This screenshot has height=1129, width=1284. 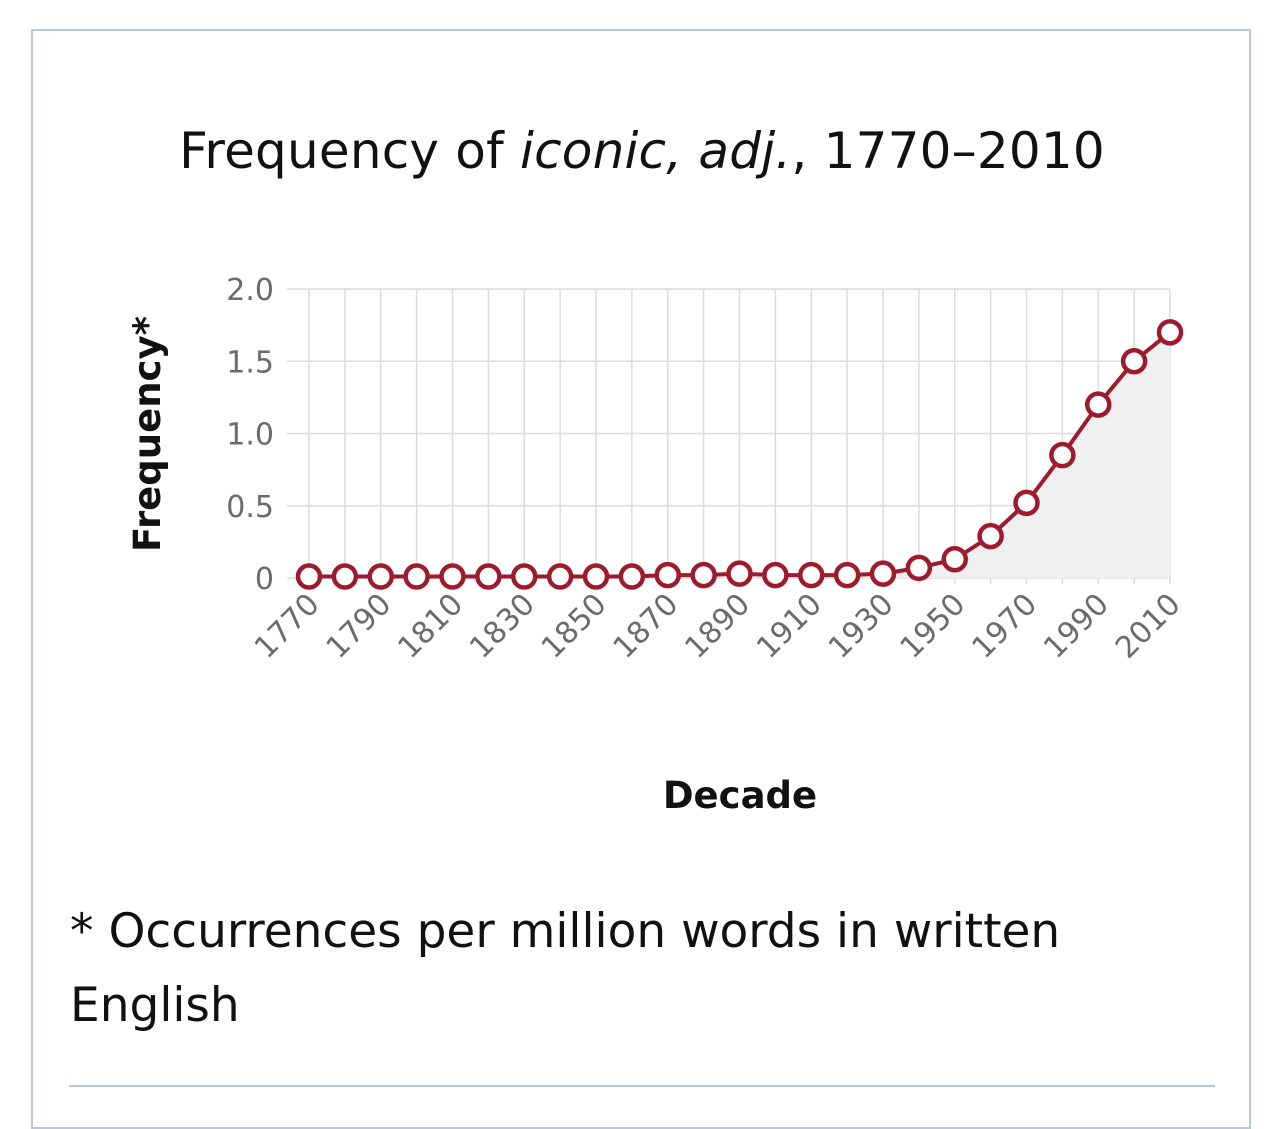 What do you see at coordinates (250, 435) in the screenshot?
I see `y-tick-label: 1.0` at bounding box center [250, 435].